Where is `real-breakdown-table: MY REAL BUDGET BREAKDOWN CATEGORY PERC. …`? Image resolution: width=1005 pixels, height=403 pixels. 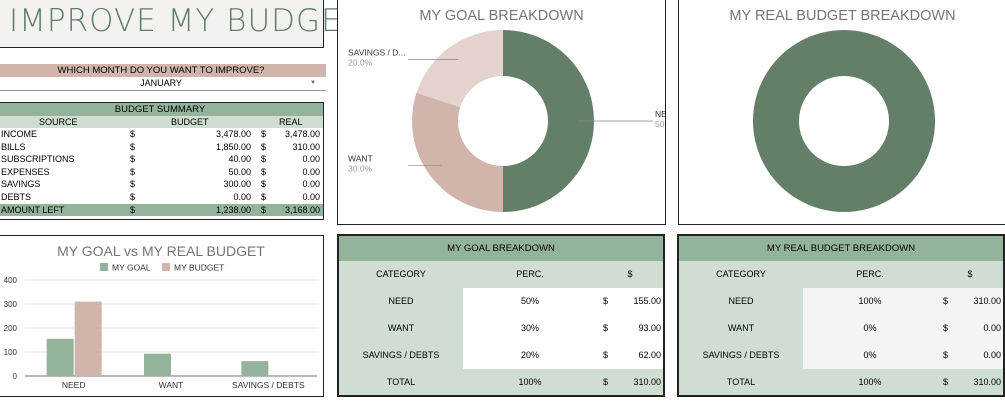
real-breakdown-table: MY REAL BUDGET BREAKDOWN CATEGORY PERC. … is located at coordinates (841, 315).